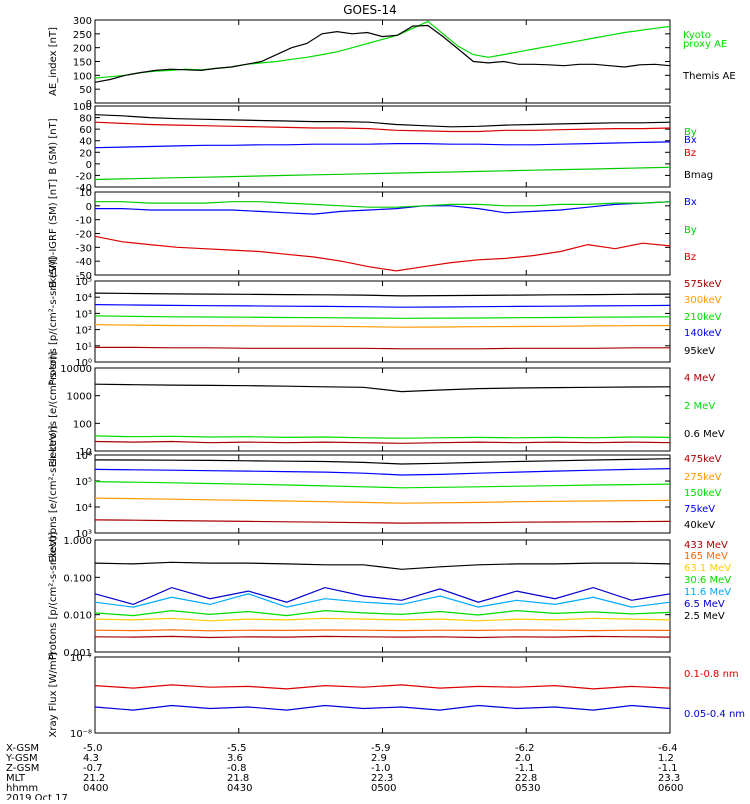  What do you see at coordinates (382, 53) in the screenshot?
I see `series-themis-ae` at bounding box center [382, 53].